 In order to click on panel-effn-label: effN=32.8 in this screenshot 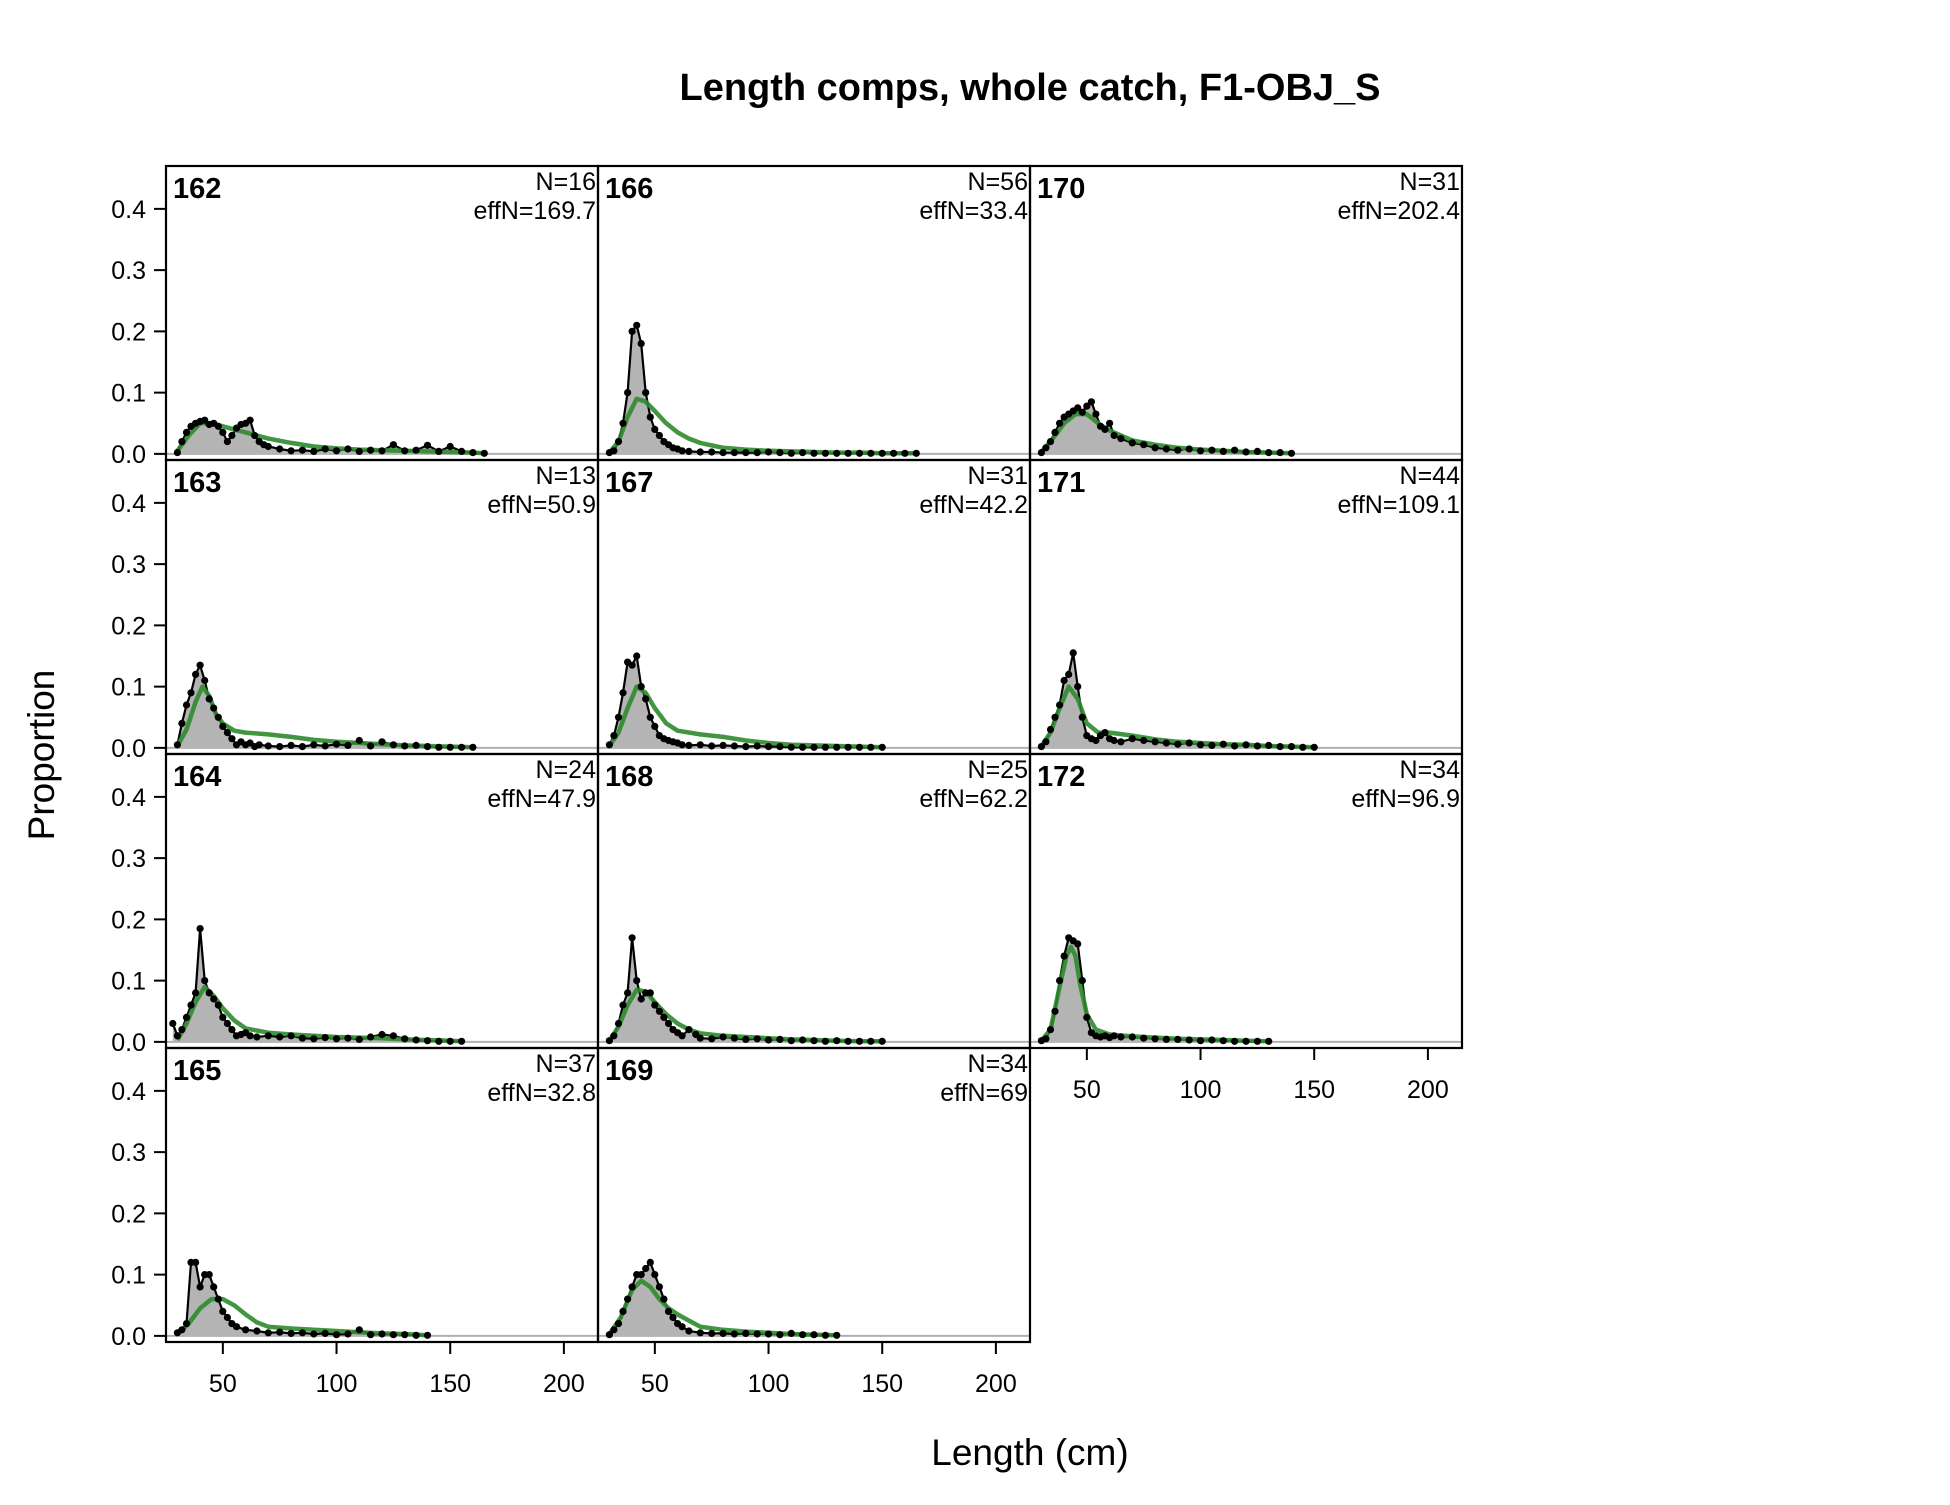, I will do `click(541, 1093)`.